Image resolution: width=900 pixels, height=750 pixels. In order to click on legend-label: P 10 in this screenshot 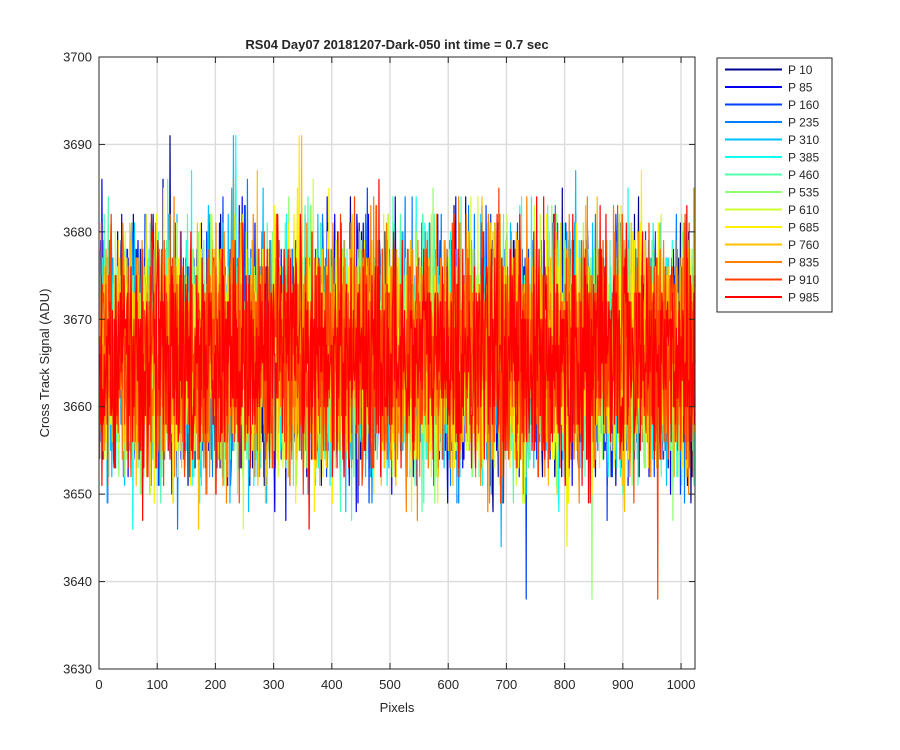, I will do `click(800, 70)`.